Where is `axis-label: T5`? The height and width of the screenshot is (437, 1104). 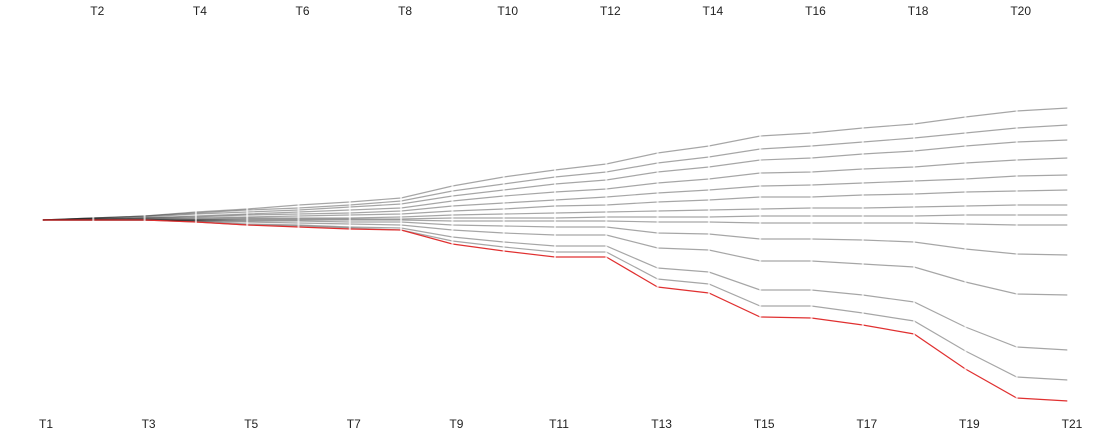 axis-label: T5 is located at coordinates (251, 424).